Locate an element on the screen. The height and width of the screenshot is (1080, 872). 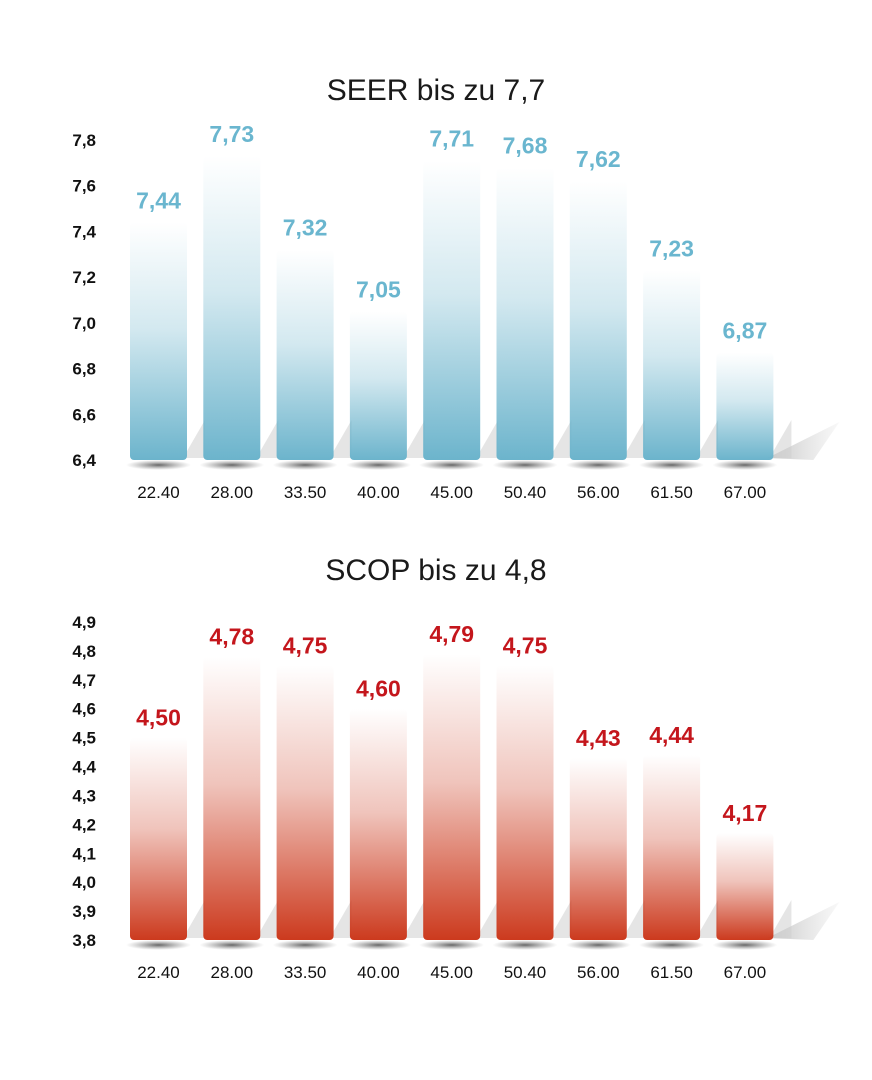
y-tick-label: 4,4 is located at coordinates (84, 767).